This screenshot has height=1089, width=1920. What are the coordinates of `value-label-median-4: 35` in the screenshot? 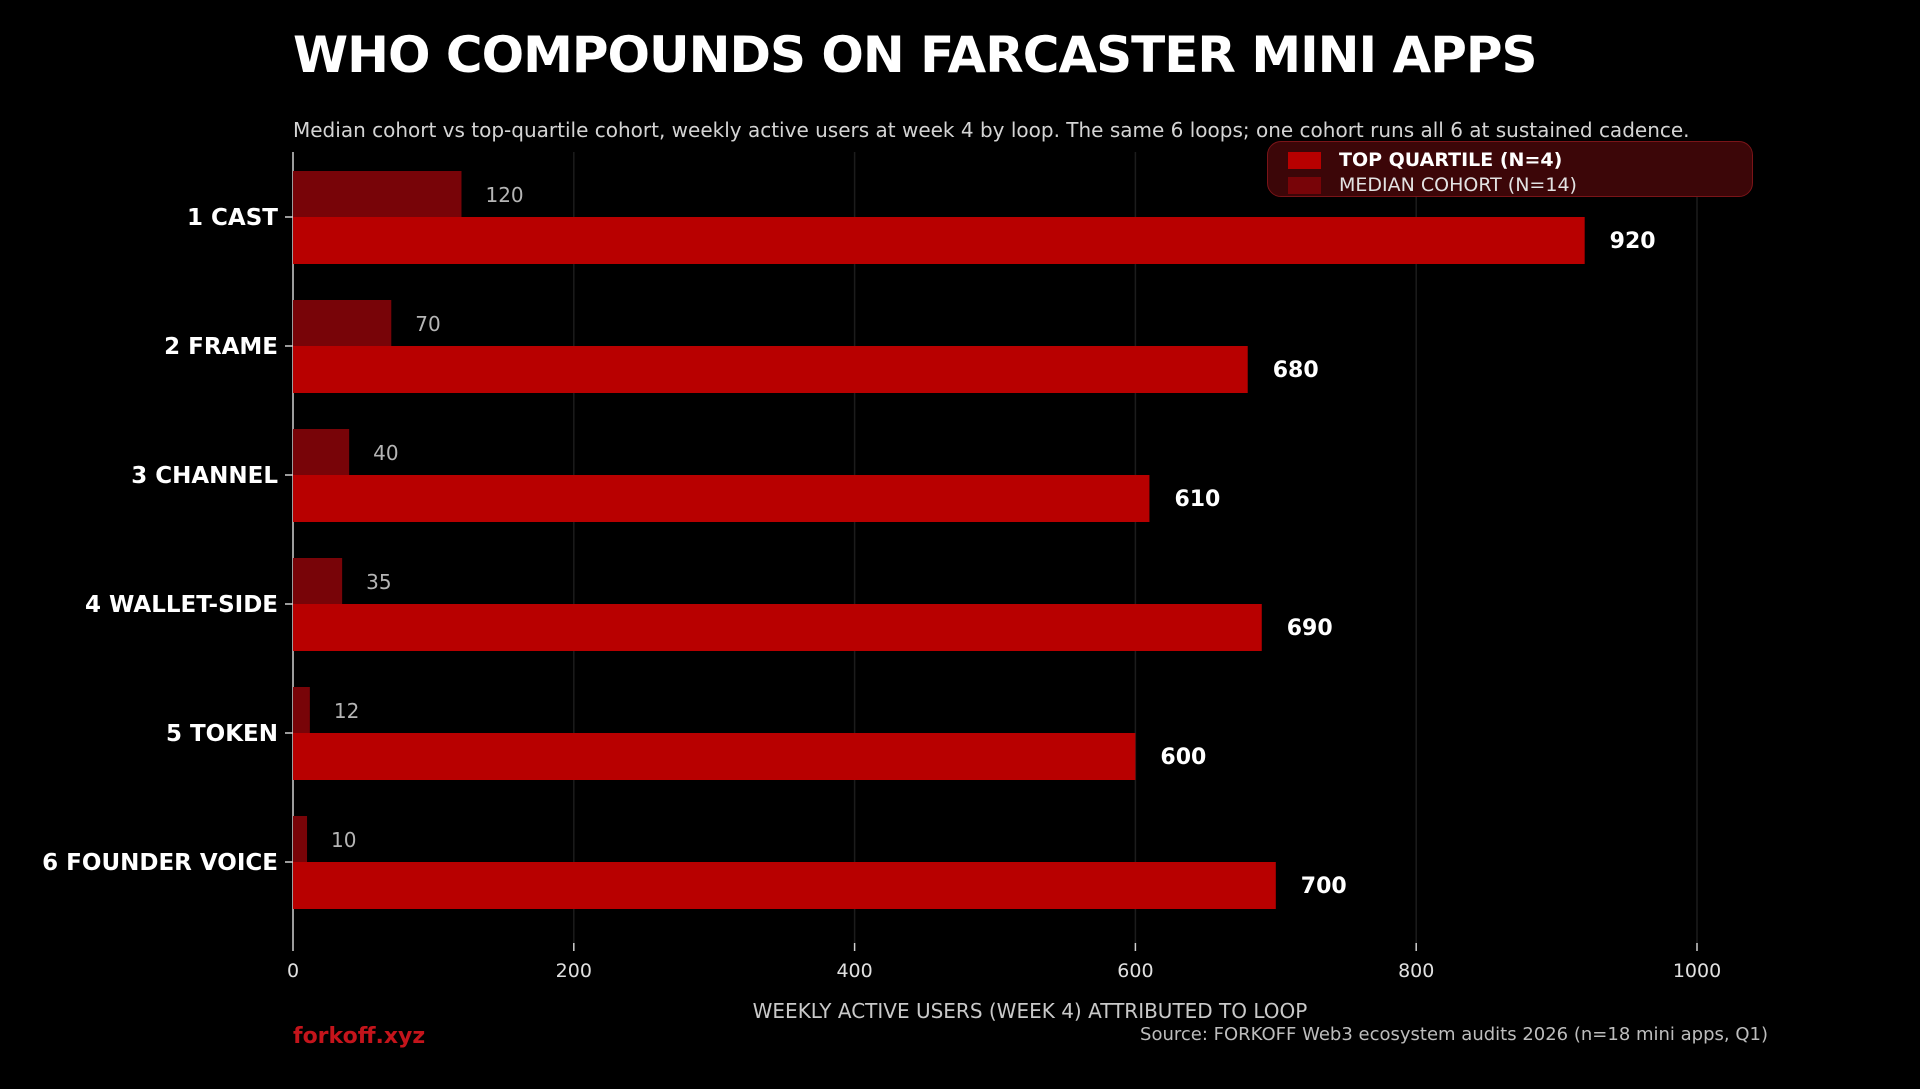 It's located at (378, 582).